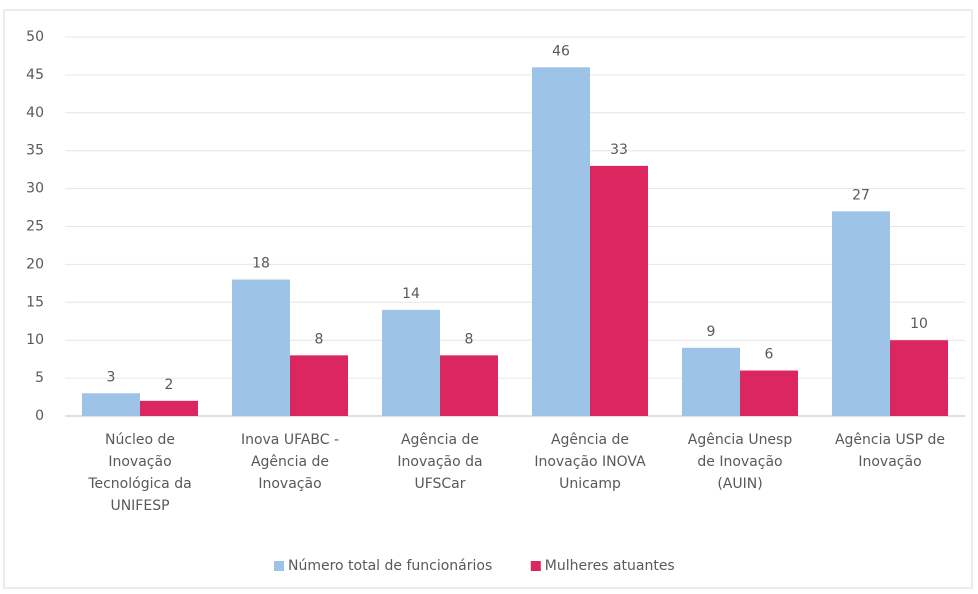  What do you see at coordinates (139, 484) in the screenshot?
I see `x-tick-label-line: Tecnológica da` at bounding box center [139, 484].